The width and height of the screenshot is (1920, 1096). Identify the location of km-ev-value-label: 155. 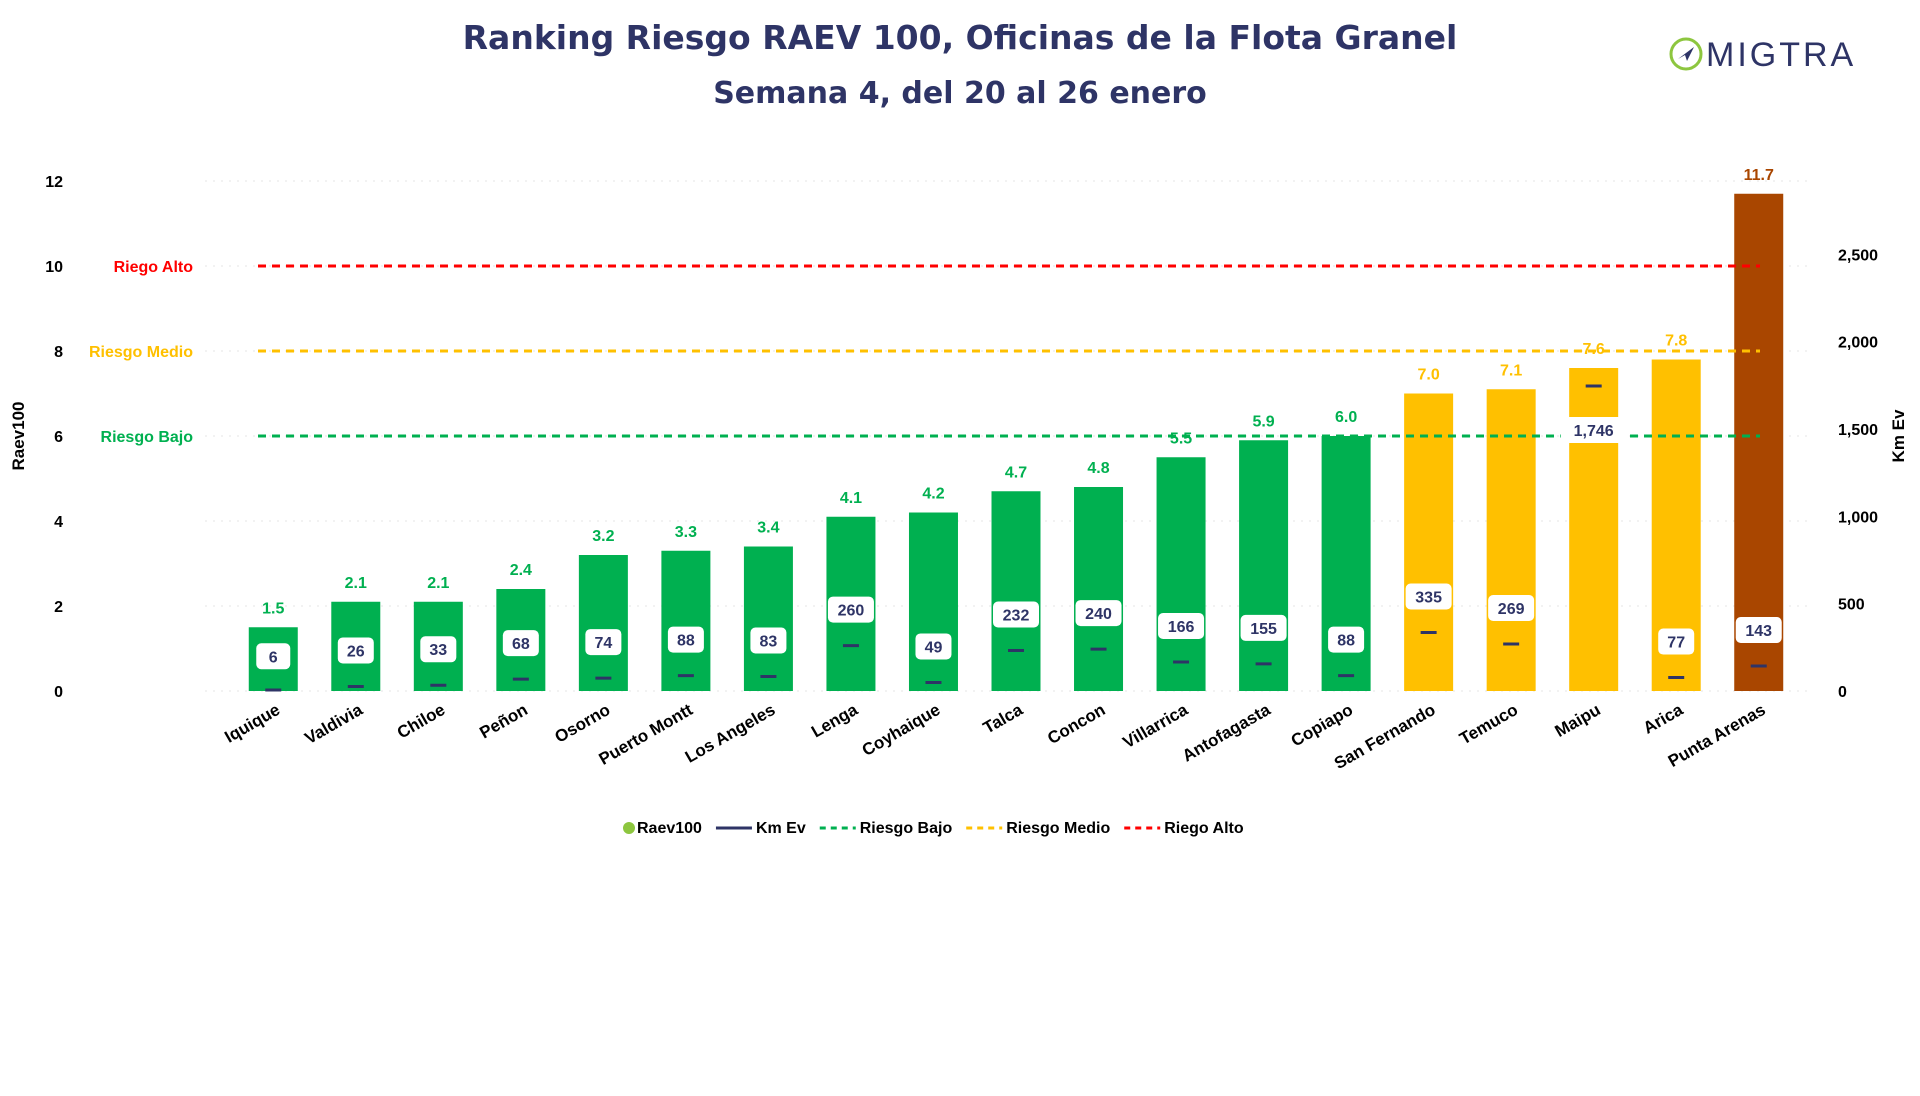
(1263, 629).